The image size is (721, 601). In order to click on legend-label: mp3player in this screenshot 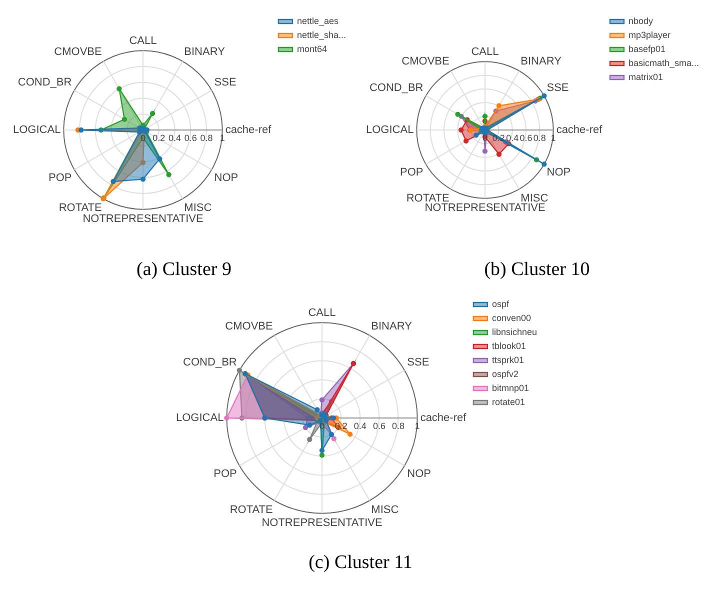, I will do `click(649, 35)`.